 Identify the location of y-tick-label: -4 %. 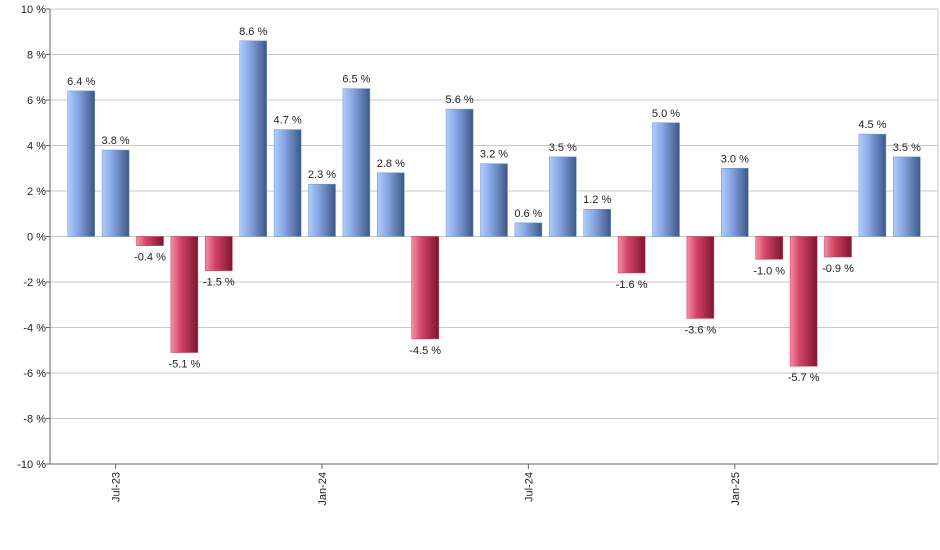
(34, 329).